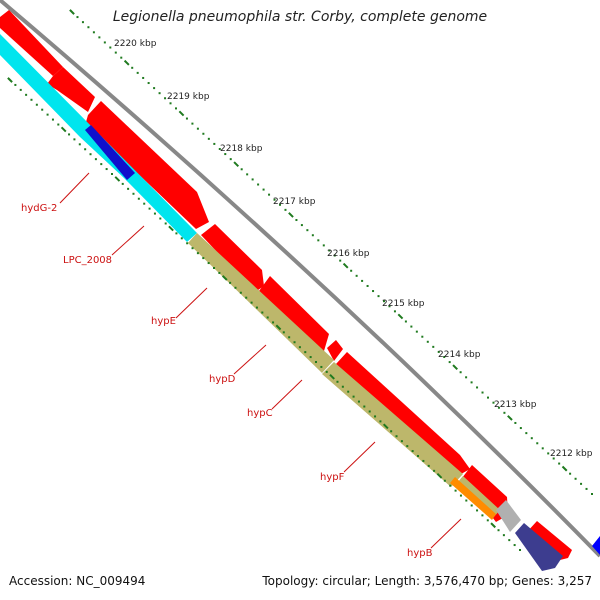 The height and width of the screenshot is (600, 600). I want to click on leader-hypF, so click(359, 457).